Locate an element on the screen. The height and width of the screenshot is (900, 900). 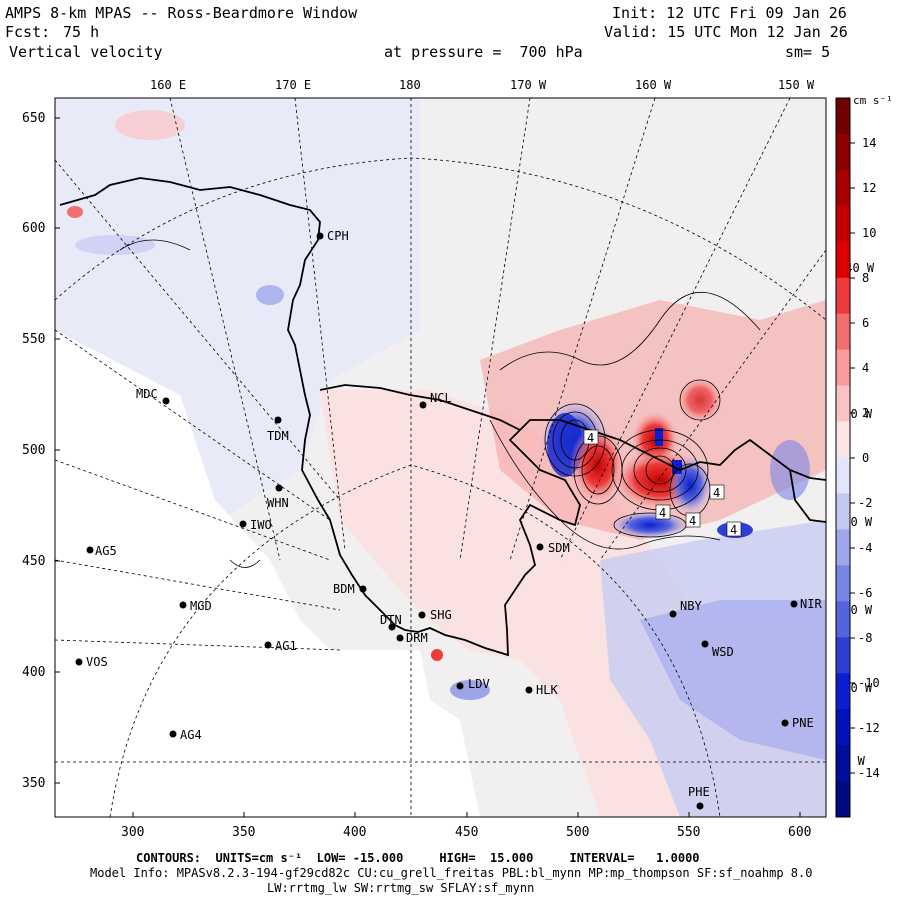
station-label: AG4 is located at coordinates (191, 735).